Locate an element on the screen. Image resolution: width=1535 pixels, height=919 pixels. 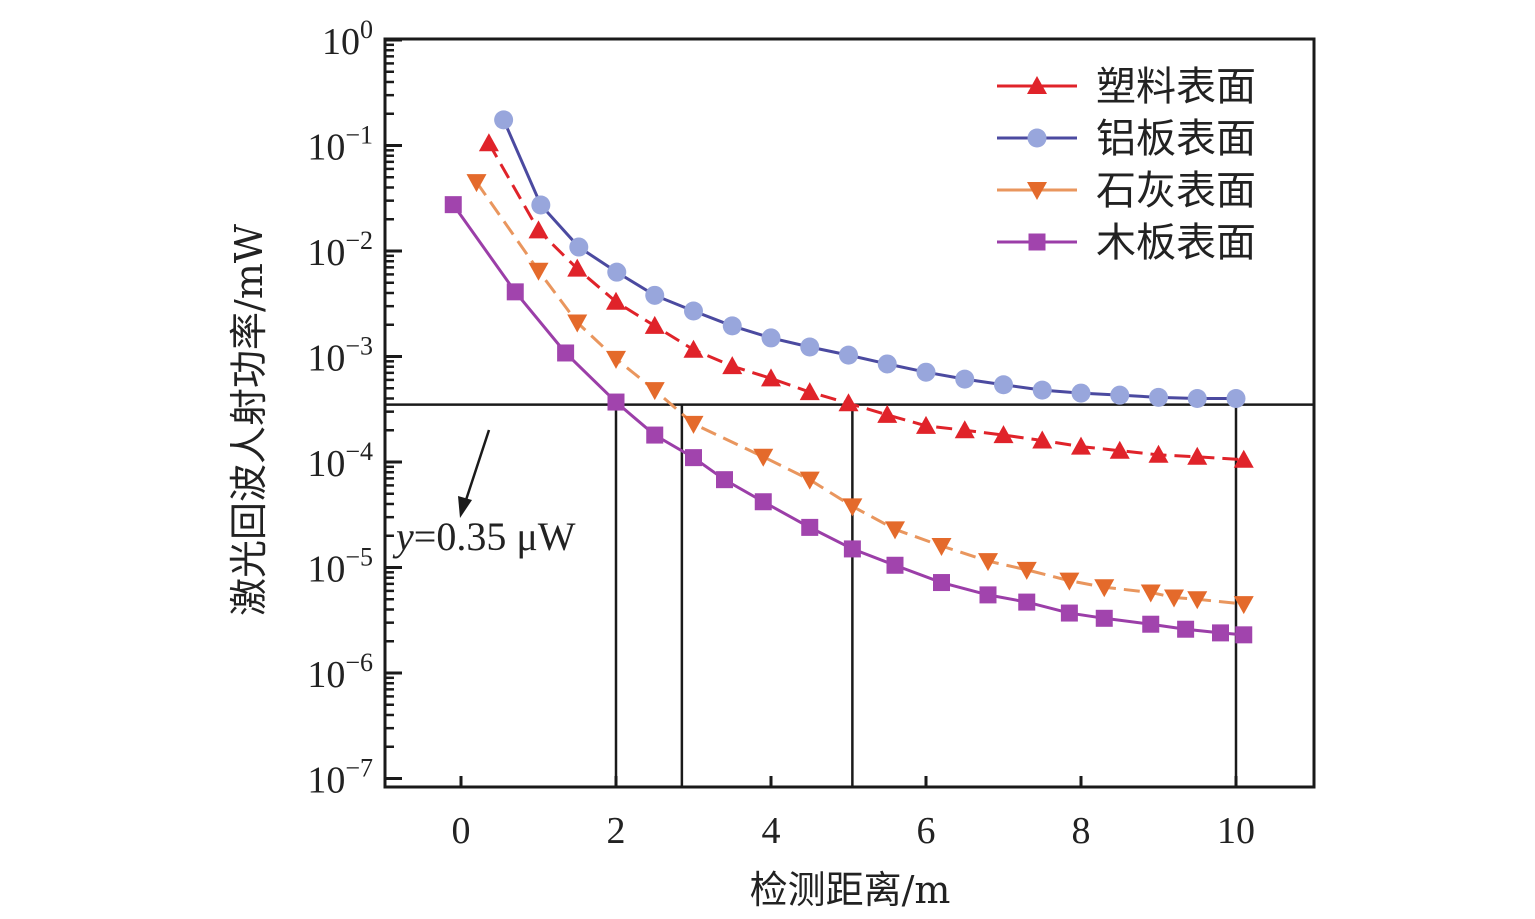
y-tick-exponent: −3 is located at coordinates (359, 346).